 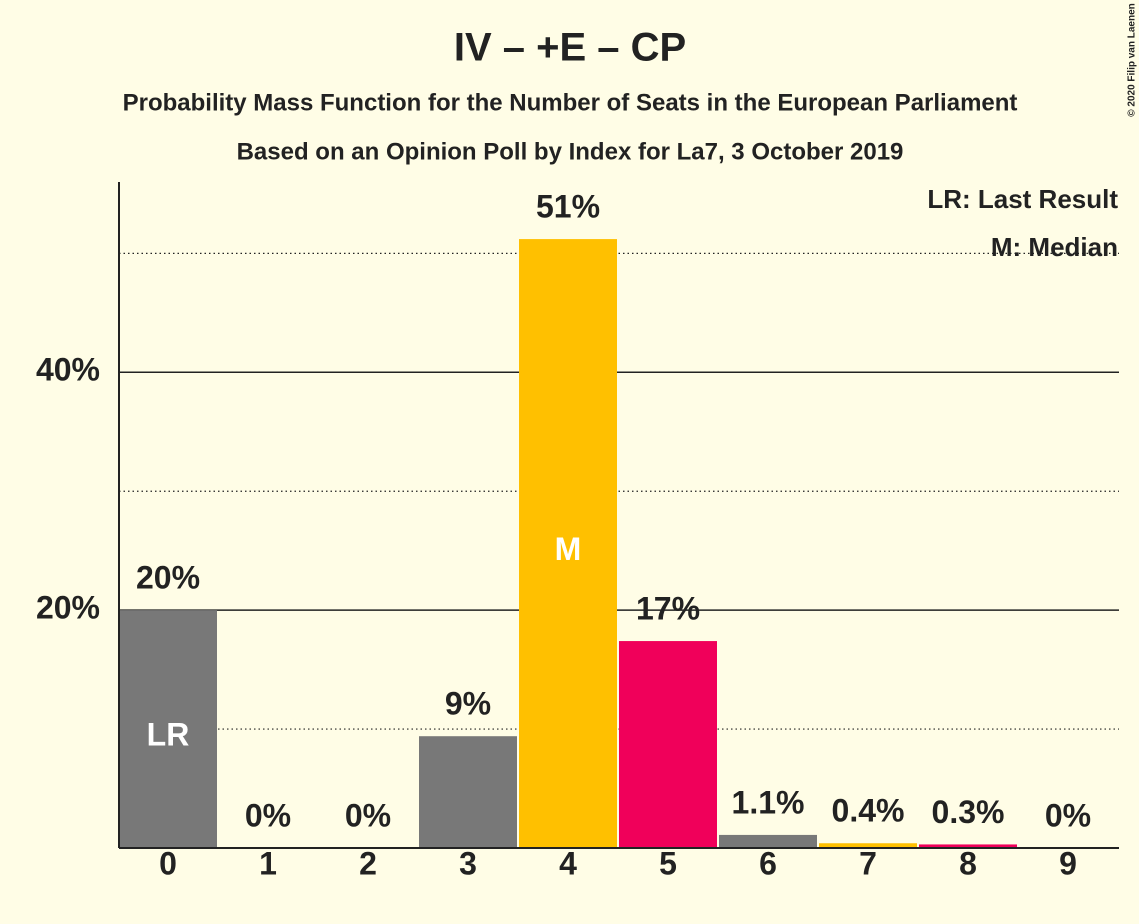 I want to click on y-tick-label: 20%, so click(x=68, y=608).